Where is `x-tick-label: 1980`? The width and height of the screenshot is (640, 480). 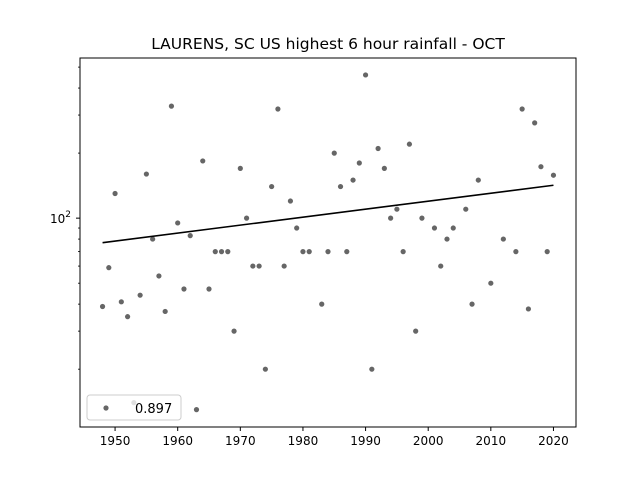 x-tick-label: 1980 is located at coordinates (303, 441).